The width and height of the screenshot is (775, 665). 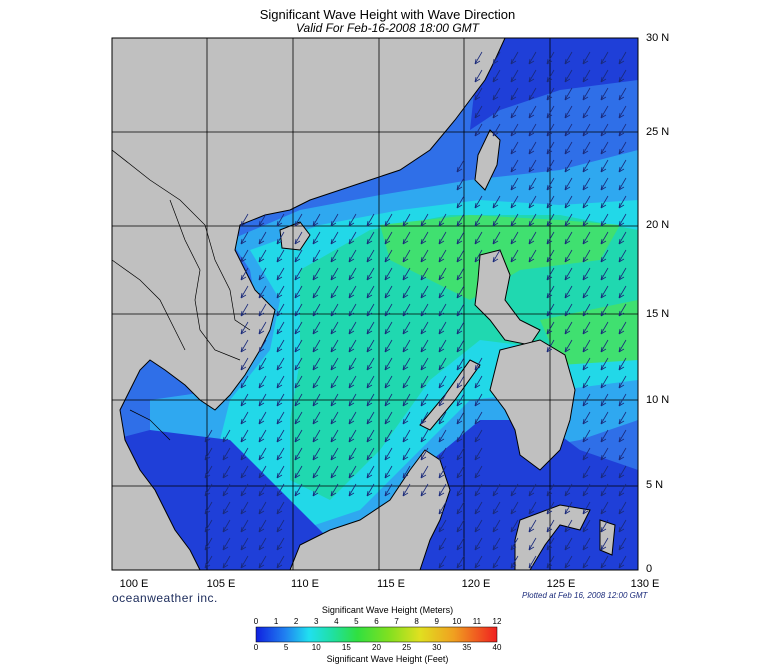 What do you see at coordinates (221, 584) in the screenshot?
I see `lon-label-105e: 105 E` at bounding box center [221, 584].